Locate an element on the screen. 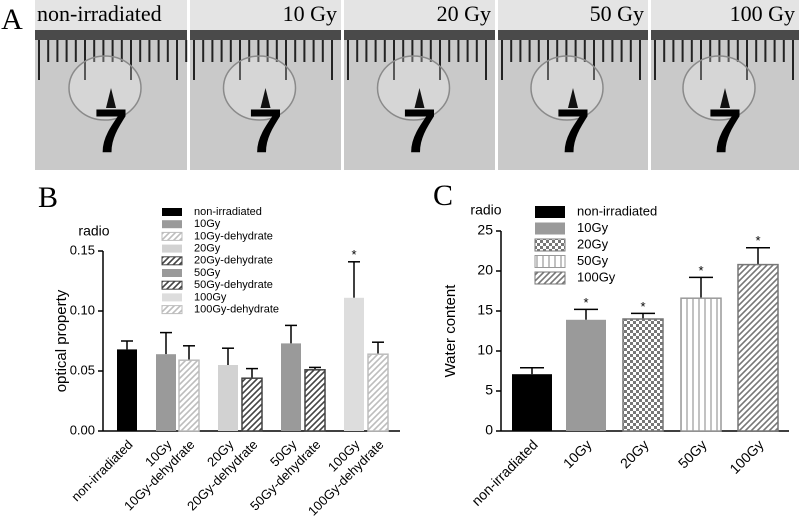 This screenshot has height=525, width=799. photo-label: 20 Gy is located at coordinates (464, 13).